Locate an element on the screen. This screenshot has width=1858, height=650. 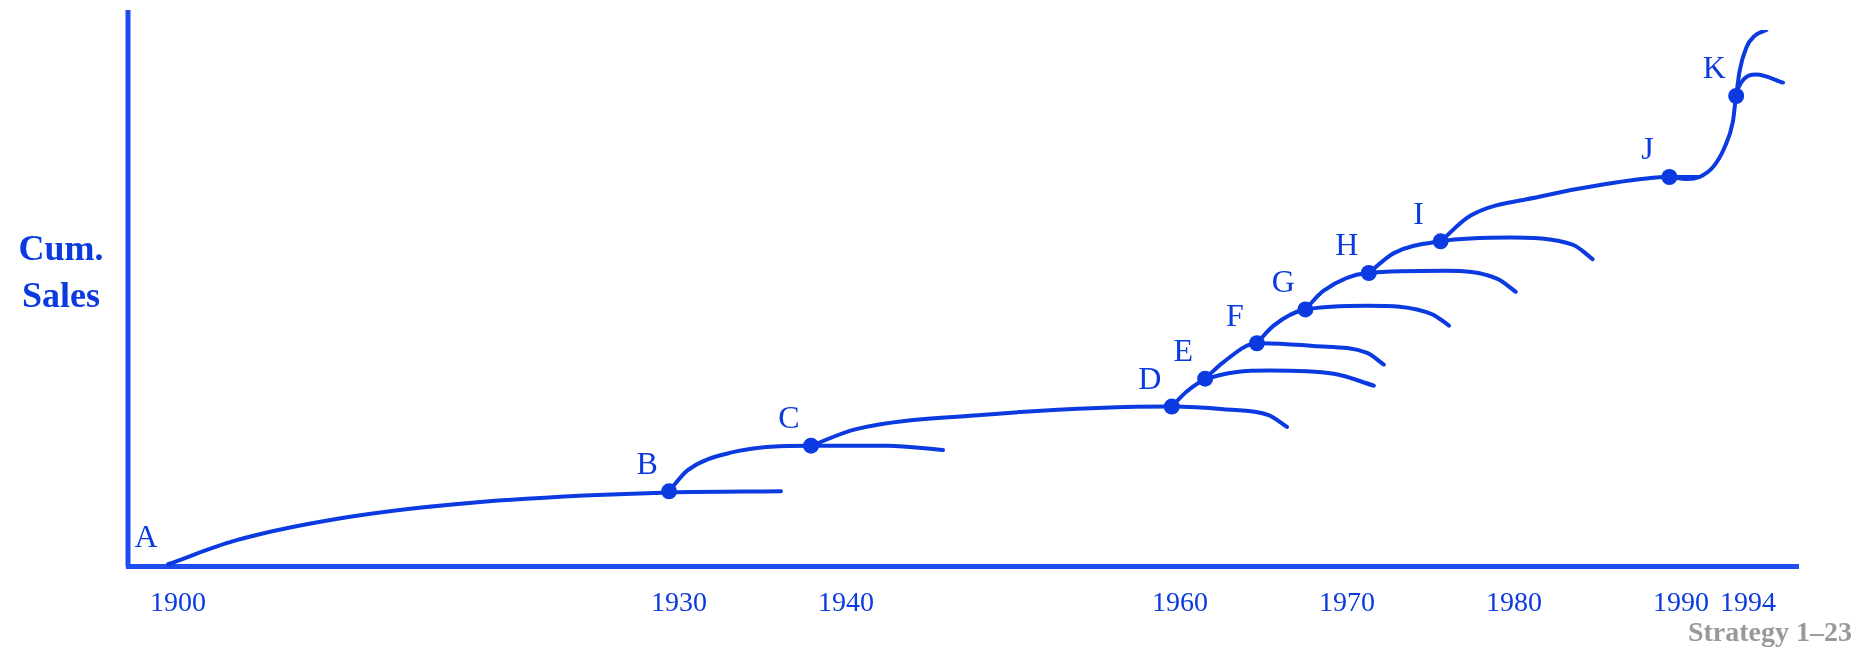
y-axis-title: Cum. Sales is located at coordinates (61, 272).